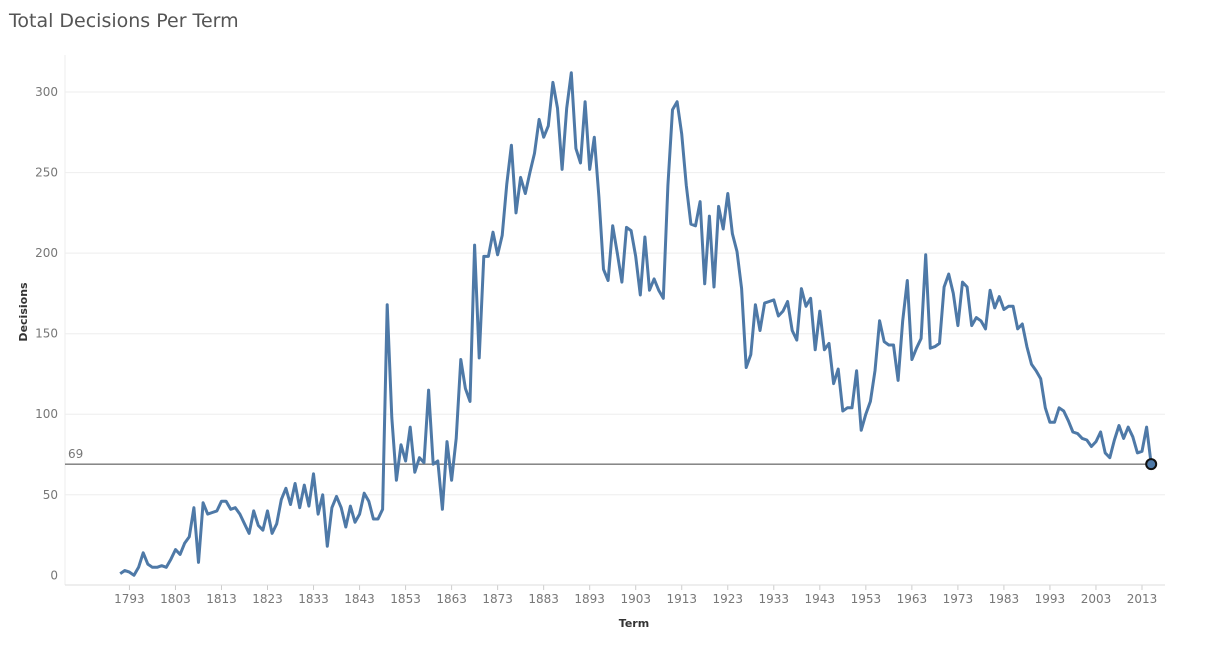 The width and height of the screenshot is (1212, 654). Describe the element at coordinates (1151, 464) in the screenshot. I see `last-point-marker` at that location.